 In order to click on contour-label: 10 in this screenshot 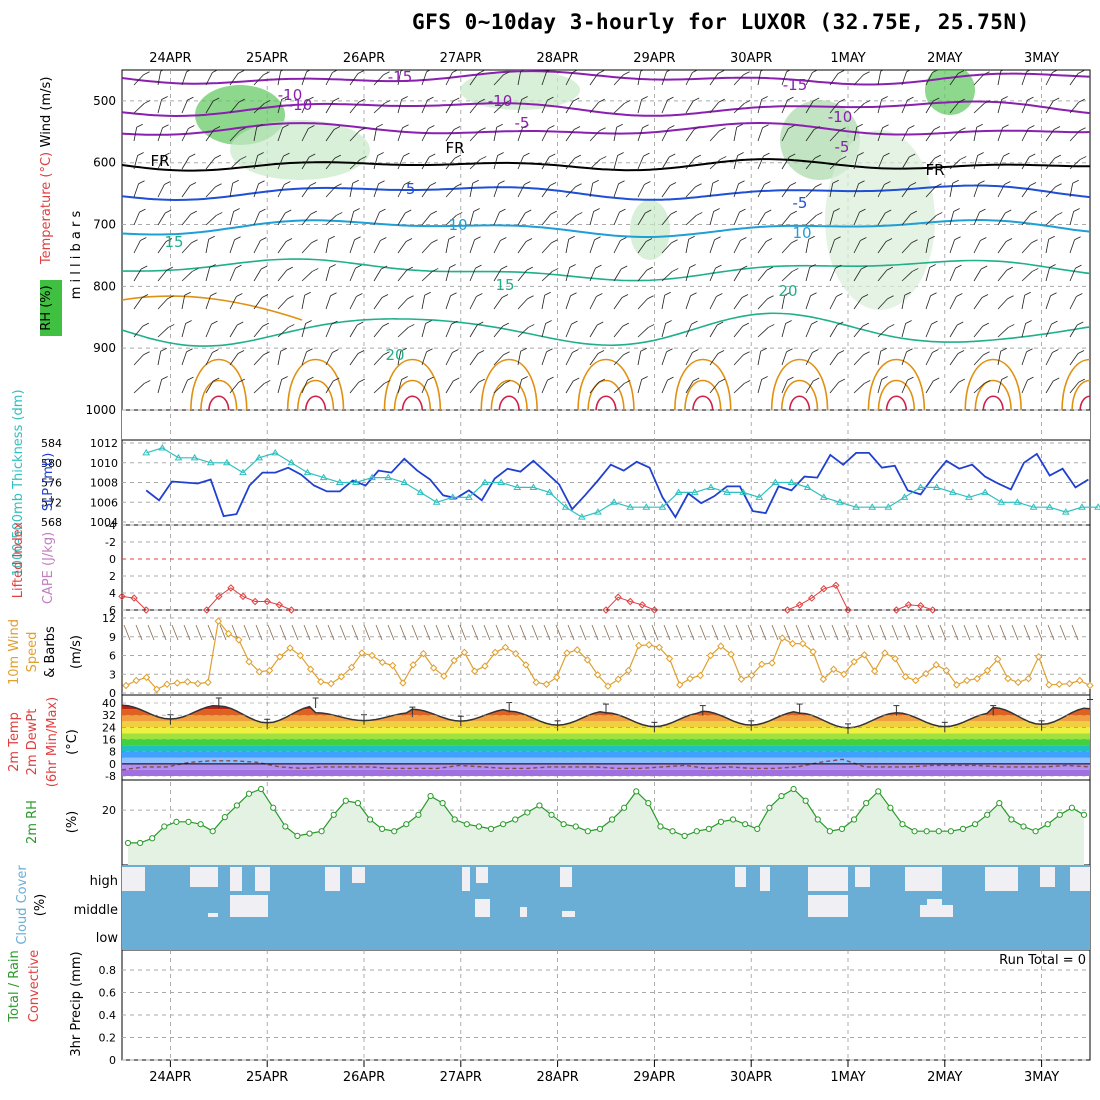, I will do `click(801, 233)`.